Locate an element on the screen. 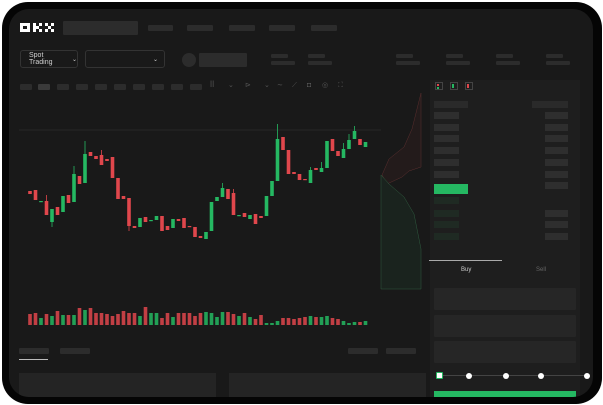 Image resolution: width=603 pixels, height=405 pixels. tab-order-history is located at coordinates (75, 351).